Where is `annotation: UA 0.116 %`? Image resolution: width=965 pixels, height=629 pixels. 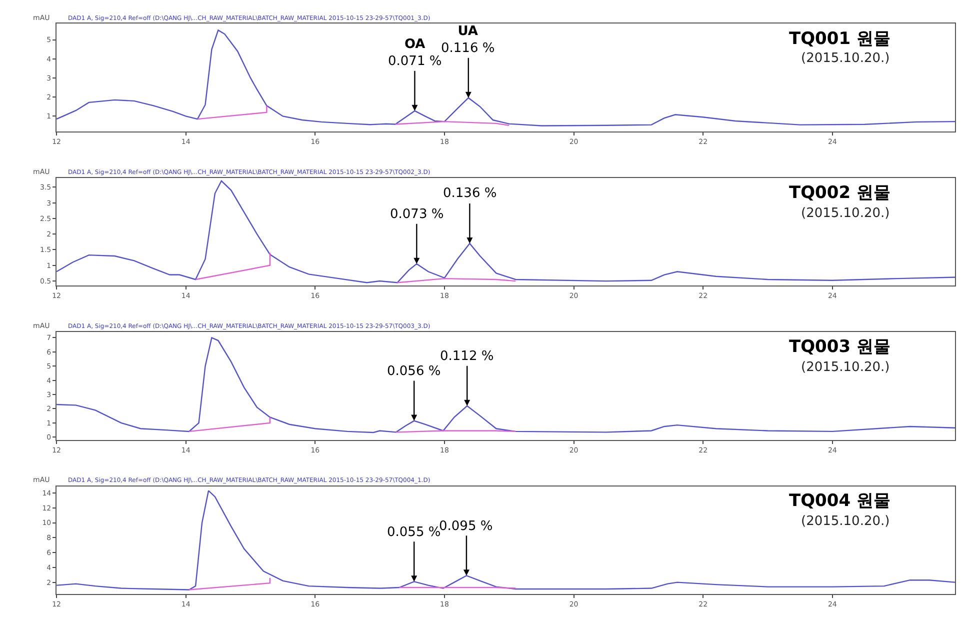
annotation: UA 0.116 % is located at coordinates (468, 40).